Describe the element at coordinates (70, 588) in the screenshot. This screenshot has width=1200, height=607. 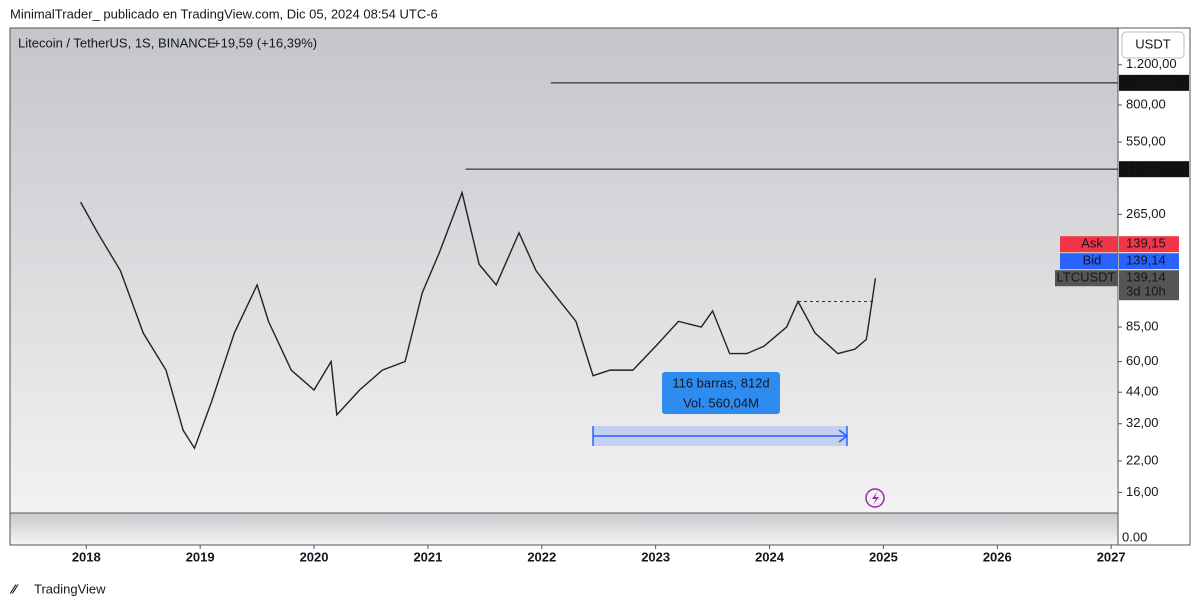
I see `footer: TradingView` at that location.